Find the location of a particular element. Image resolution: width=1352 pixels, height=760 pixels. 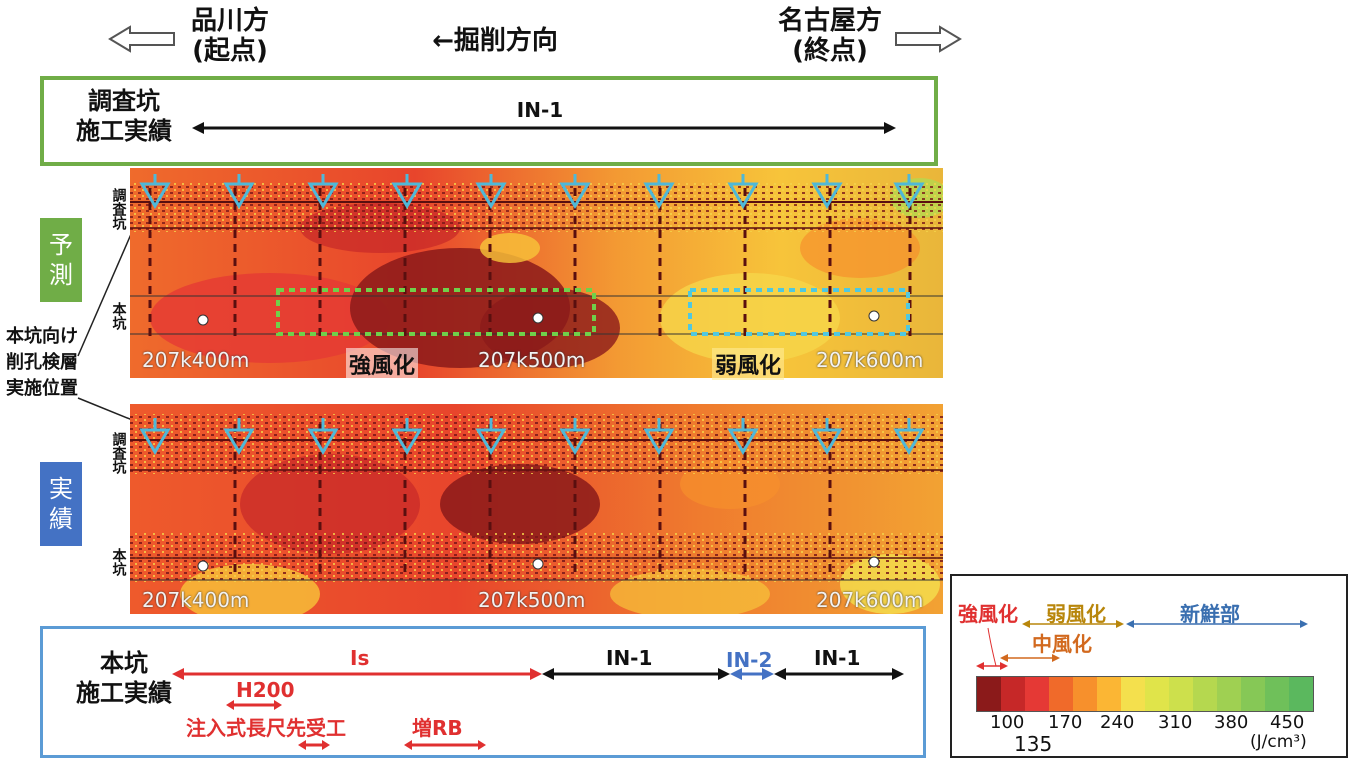

actual-tag: 実 績 is located at coordinates (61, 504).